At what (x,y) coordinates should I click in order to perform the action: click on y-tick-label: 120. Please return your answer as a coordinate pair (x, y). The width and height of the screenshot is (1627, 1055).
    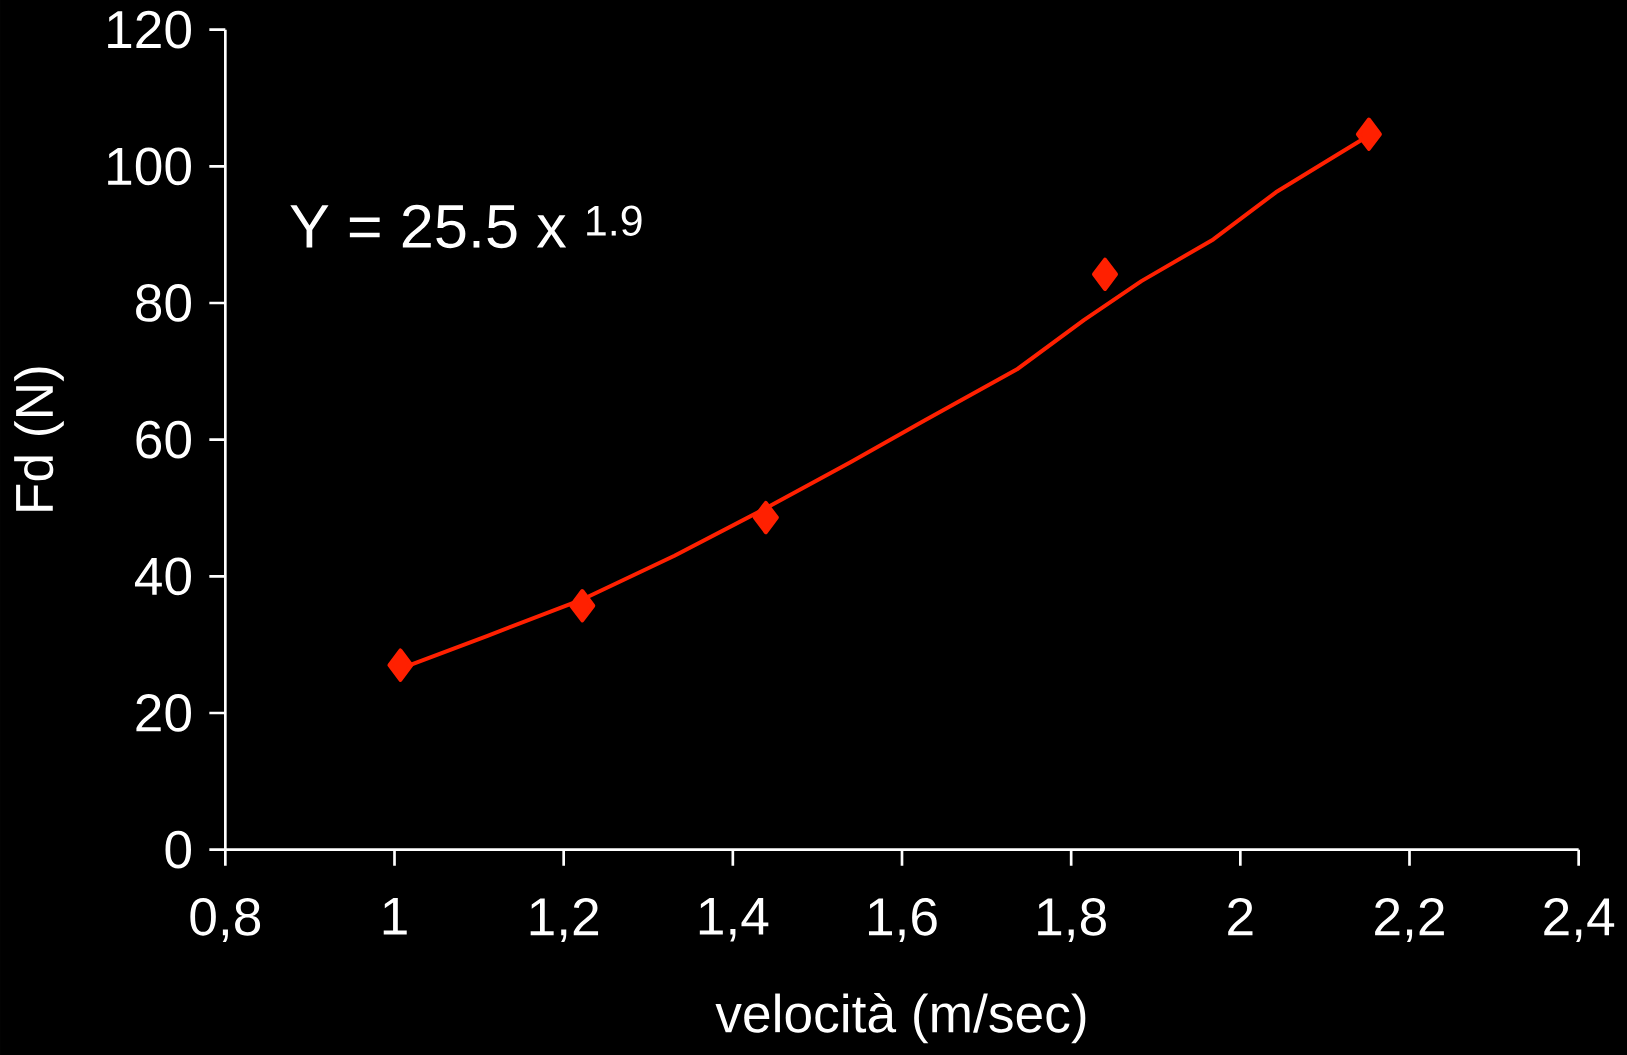
    Looking at the image, I should click on (149, 29).